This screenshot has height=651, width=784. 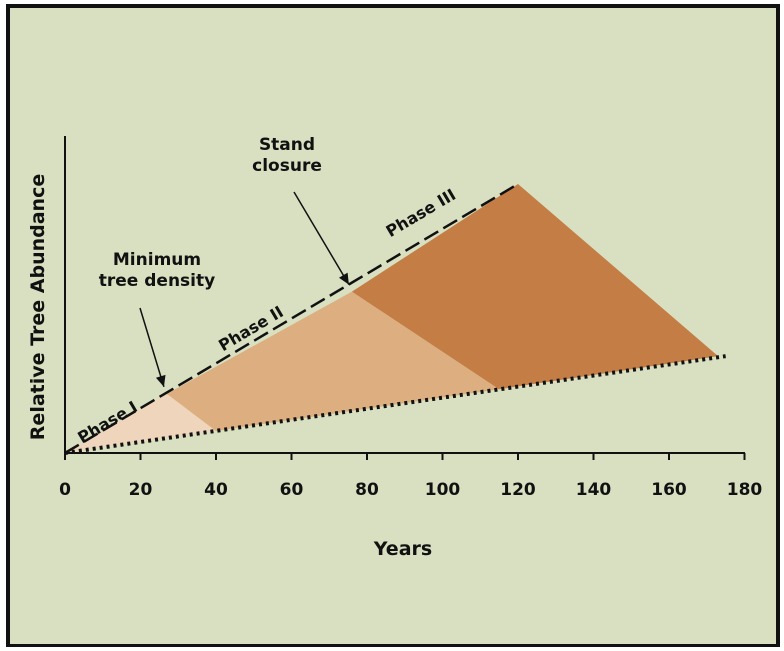 I want to click on annotation-text: Stand, so click(x=287, y=145).